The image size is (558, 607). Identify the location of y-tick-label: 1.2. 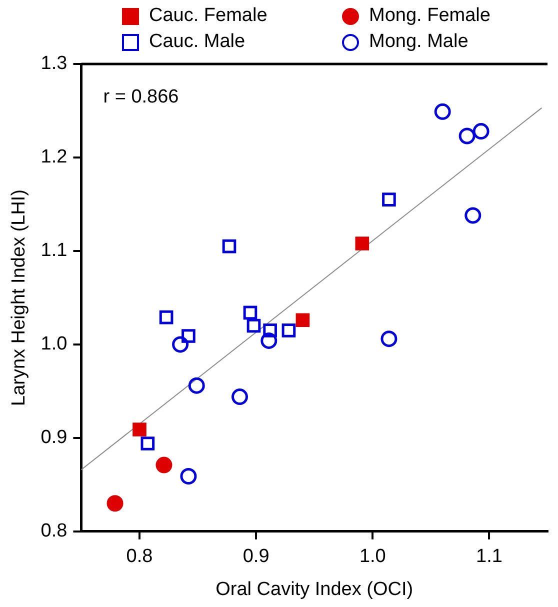
(54, 157).